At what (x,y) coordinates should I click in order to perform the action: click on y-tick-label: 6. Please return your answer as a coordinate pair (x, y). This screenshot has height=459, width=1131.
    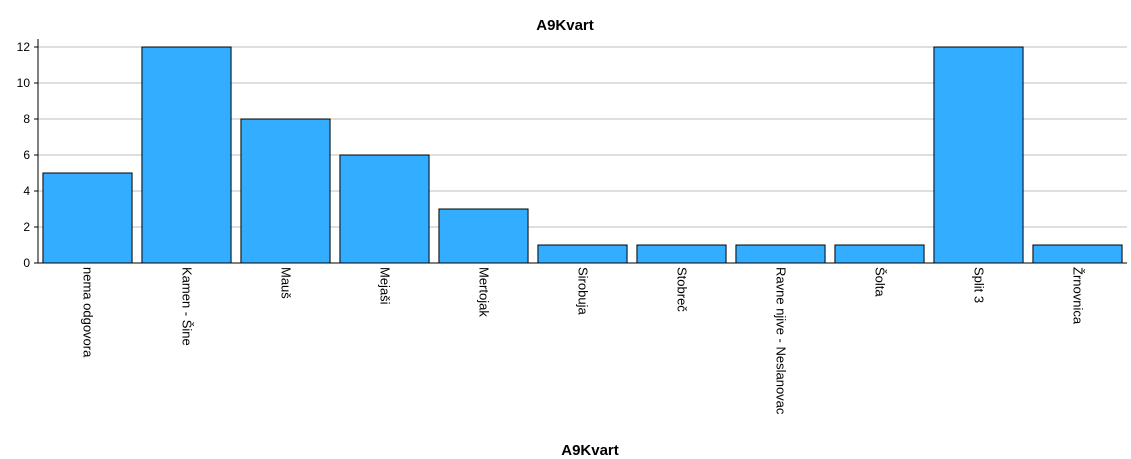
    Looking at the image, I should click on (26, 155).